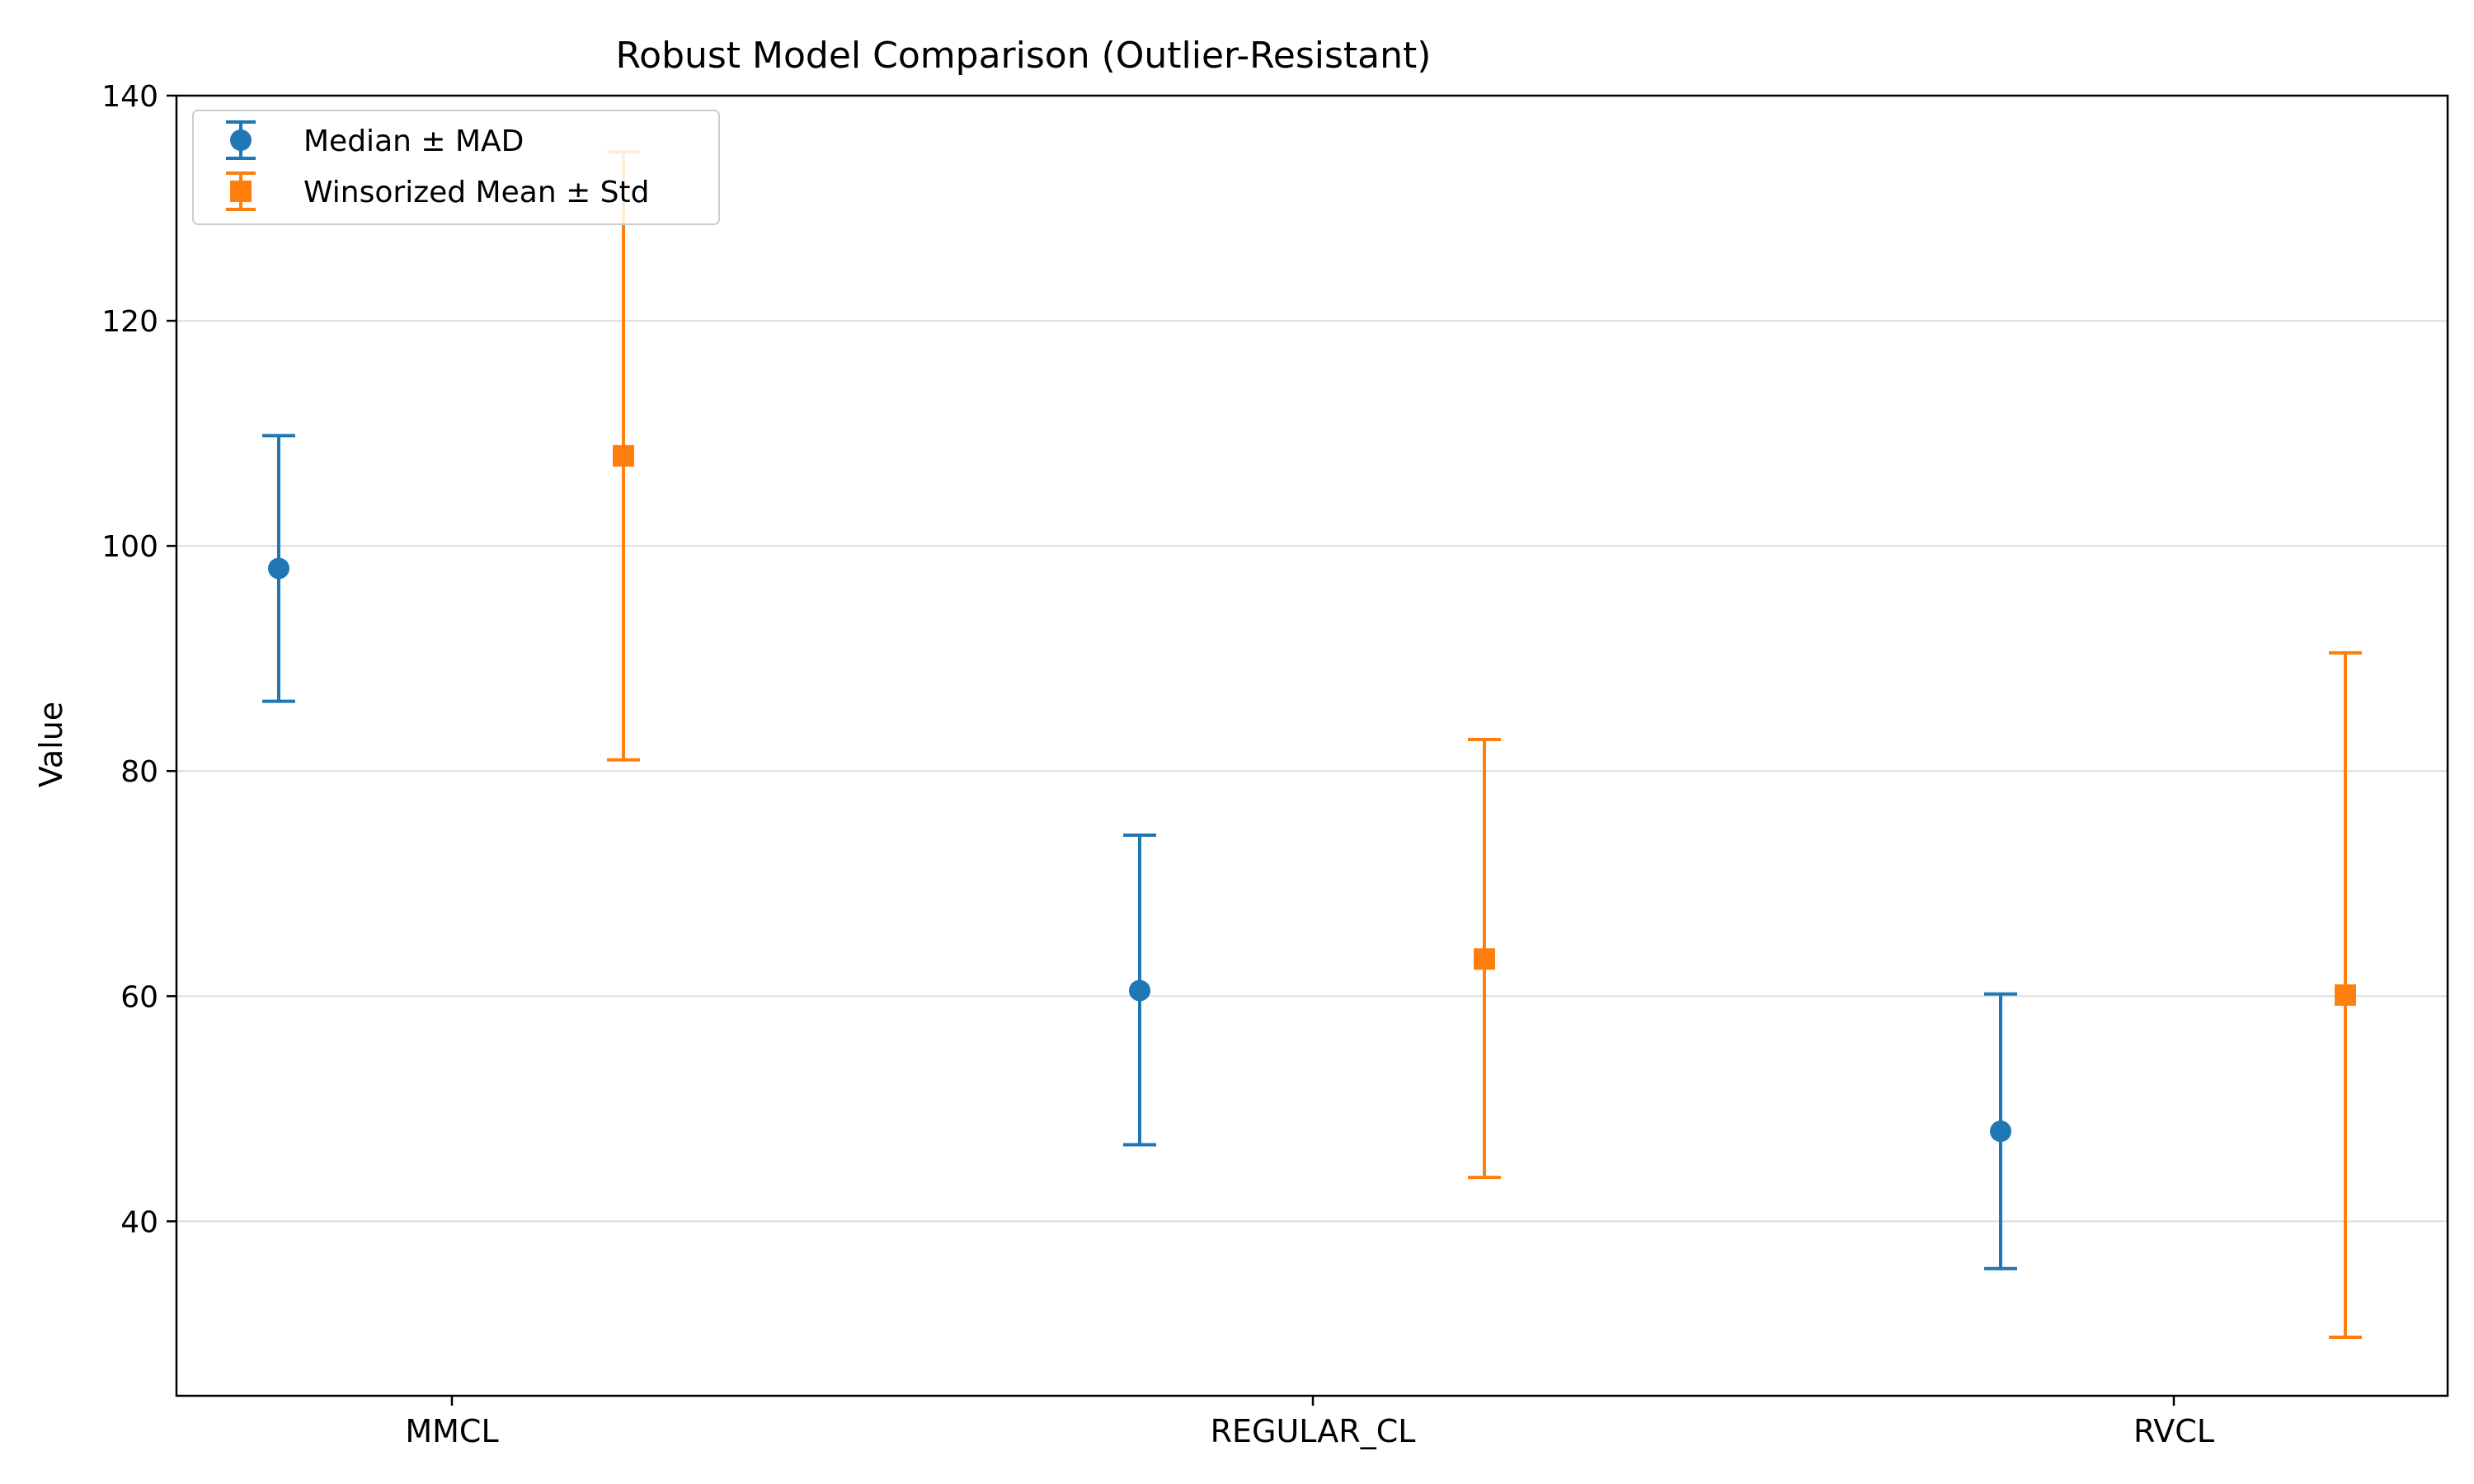  I want to click on x-tick-label: RVCL, so click(2173, 1431).